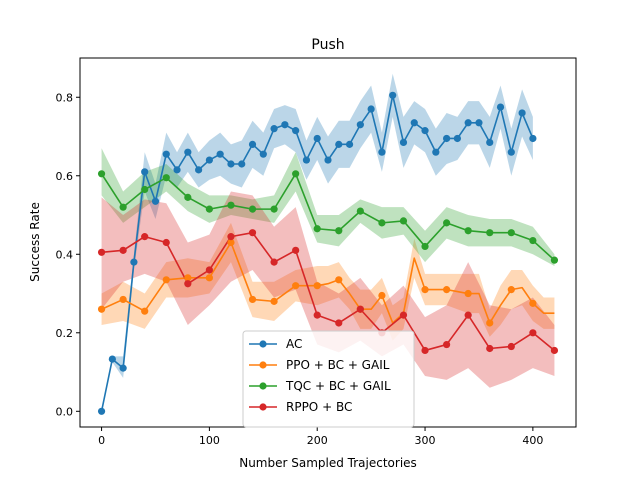 Image resolution: width=640 pixels, height=484 pixels. Describe the element at coordinates (338, 365) in the screenshot. I see `legend-label-ppo-bc-gail: PPO + BC + GAIL` at that location.